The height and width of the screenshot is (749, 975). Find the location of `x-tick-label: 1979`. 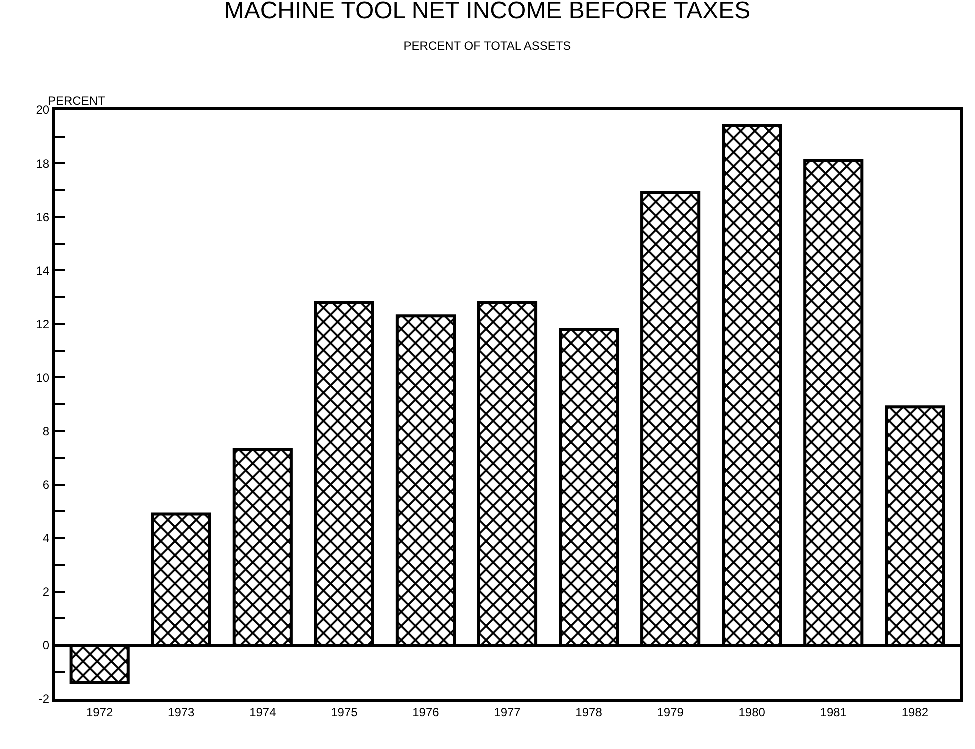

x-tick-label: 1979 is located at coordinates (670, 712).